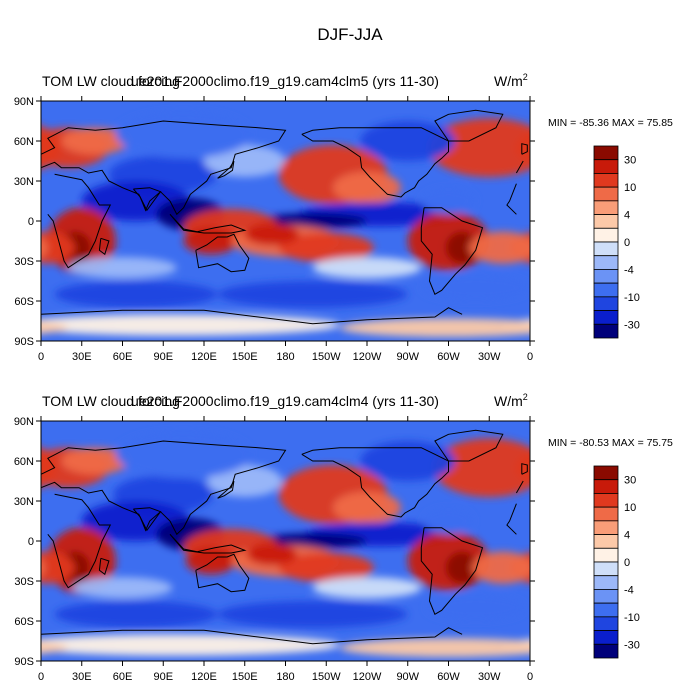 This screenshot has width=700, height=700. Describe the element at coordinates (448, 677) in the screenshot. I see `panel-2-x-label: 60W` at that location.